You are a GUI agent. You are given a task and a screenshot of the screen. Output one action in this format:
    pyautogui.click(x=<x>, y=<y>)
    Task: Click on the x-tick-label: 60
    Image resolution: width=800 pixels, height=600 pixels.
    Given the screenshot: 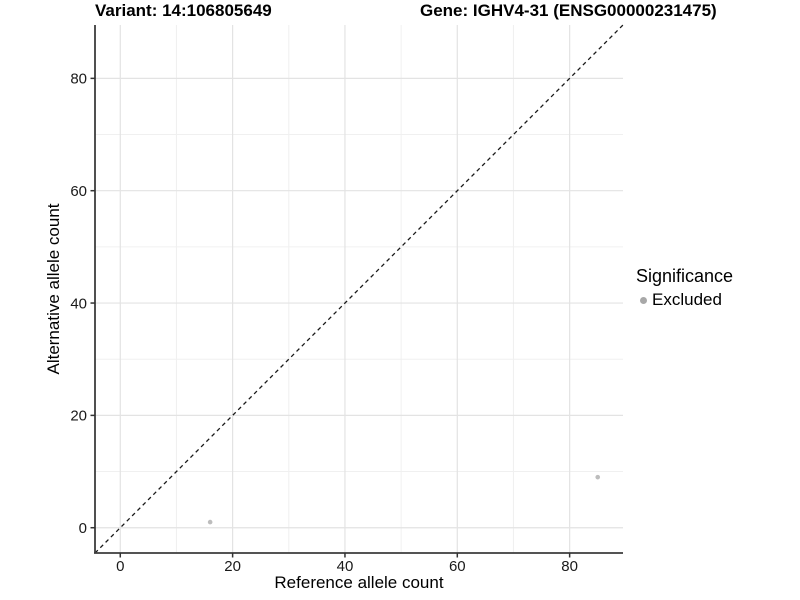 What is the action you would take?
    pyautogui.click(x=457, y=566)
    